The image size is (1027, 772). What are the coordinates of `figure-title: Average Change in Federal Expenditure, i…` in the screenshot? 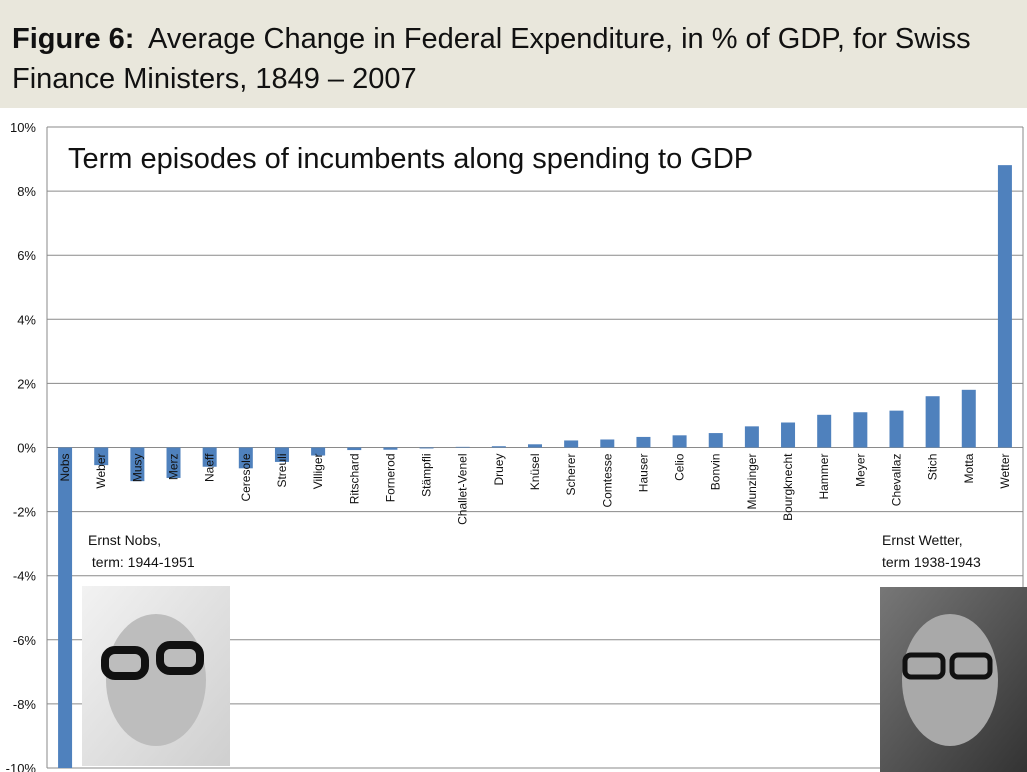 It's located at (559, 39).